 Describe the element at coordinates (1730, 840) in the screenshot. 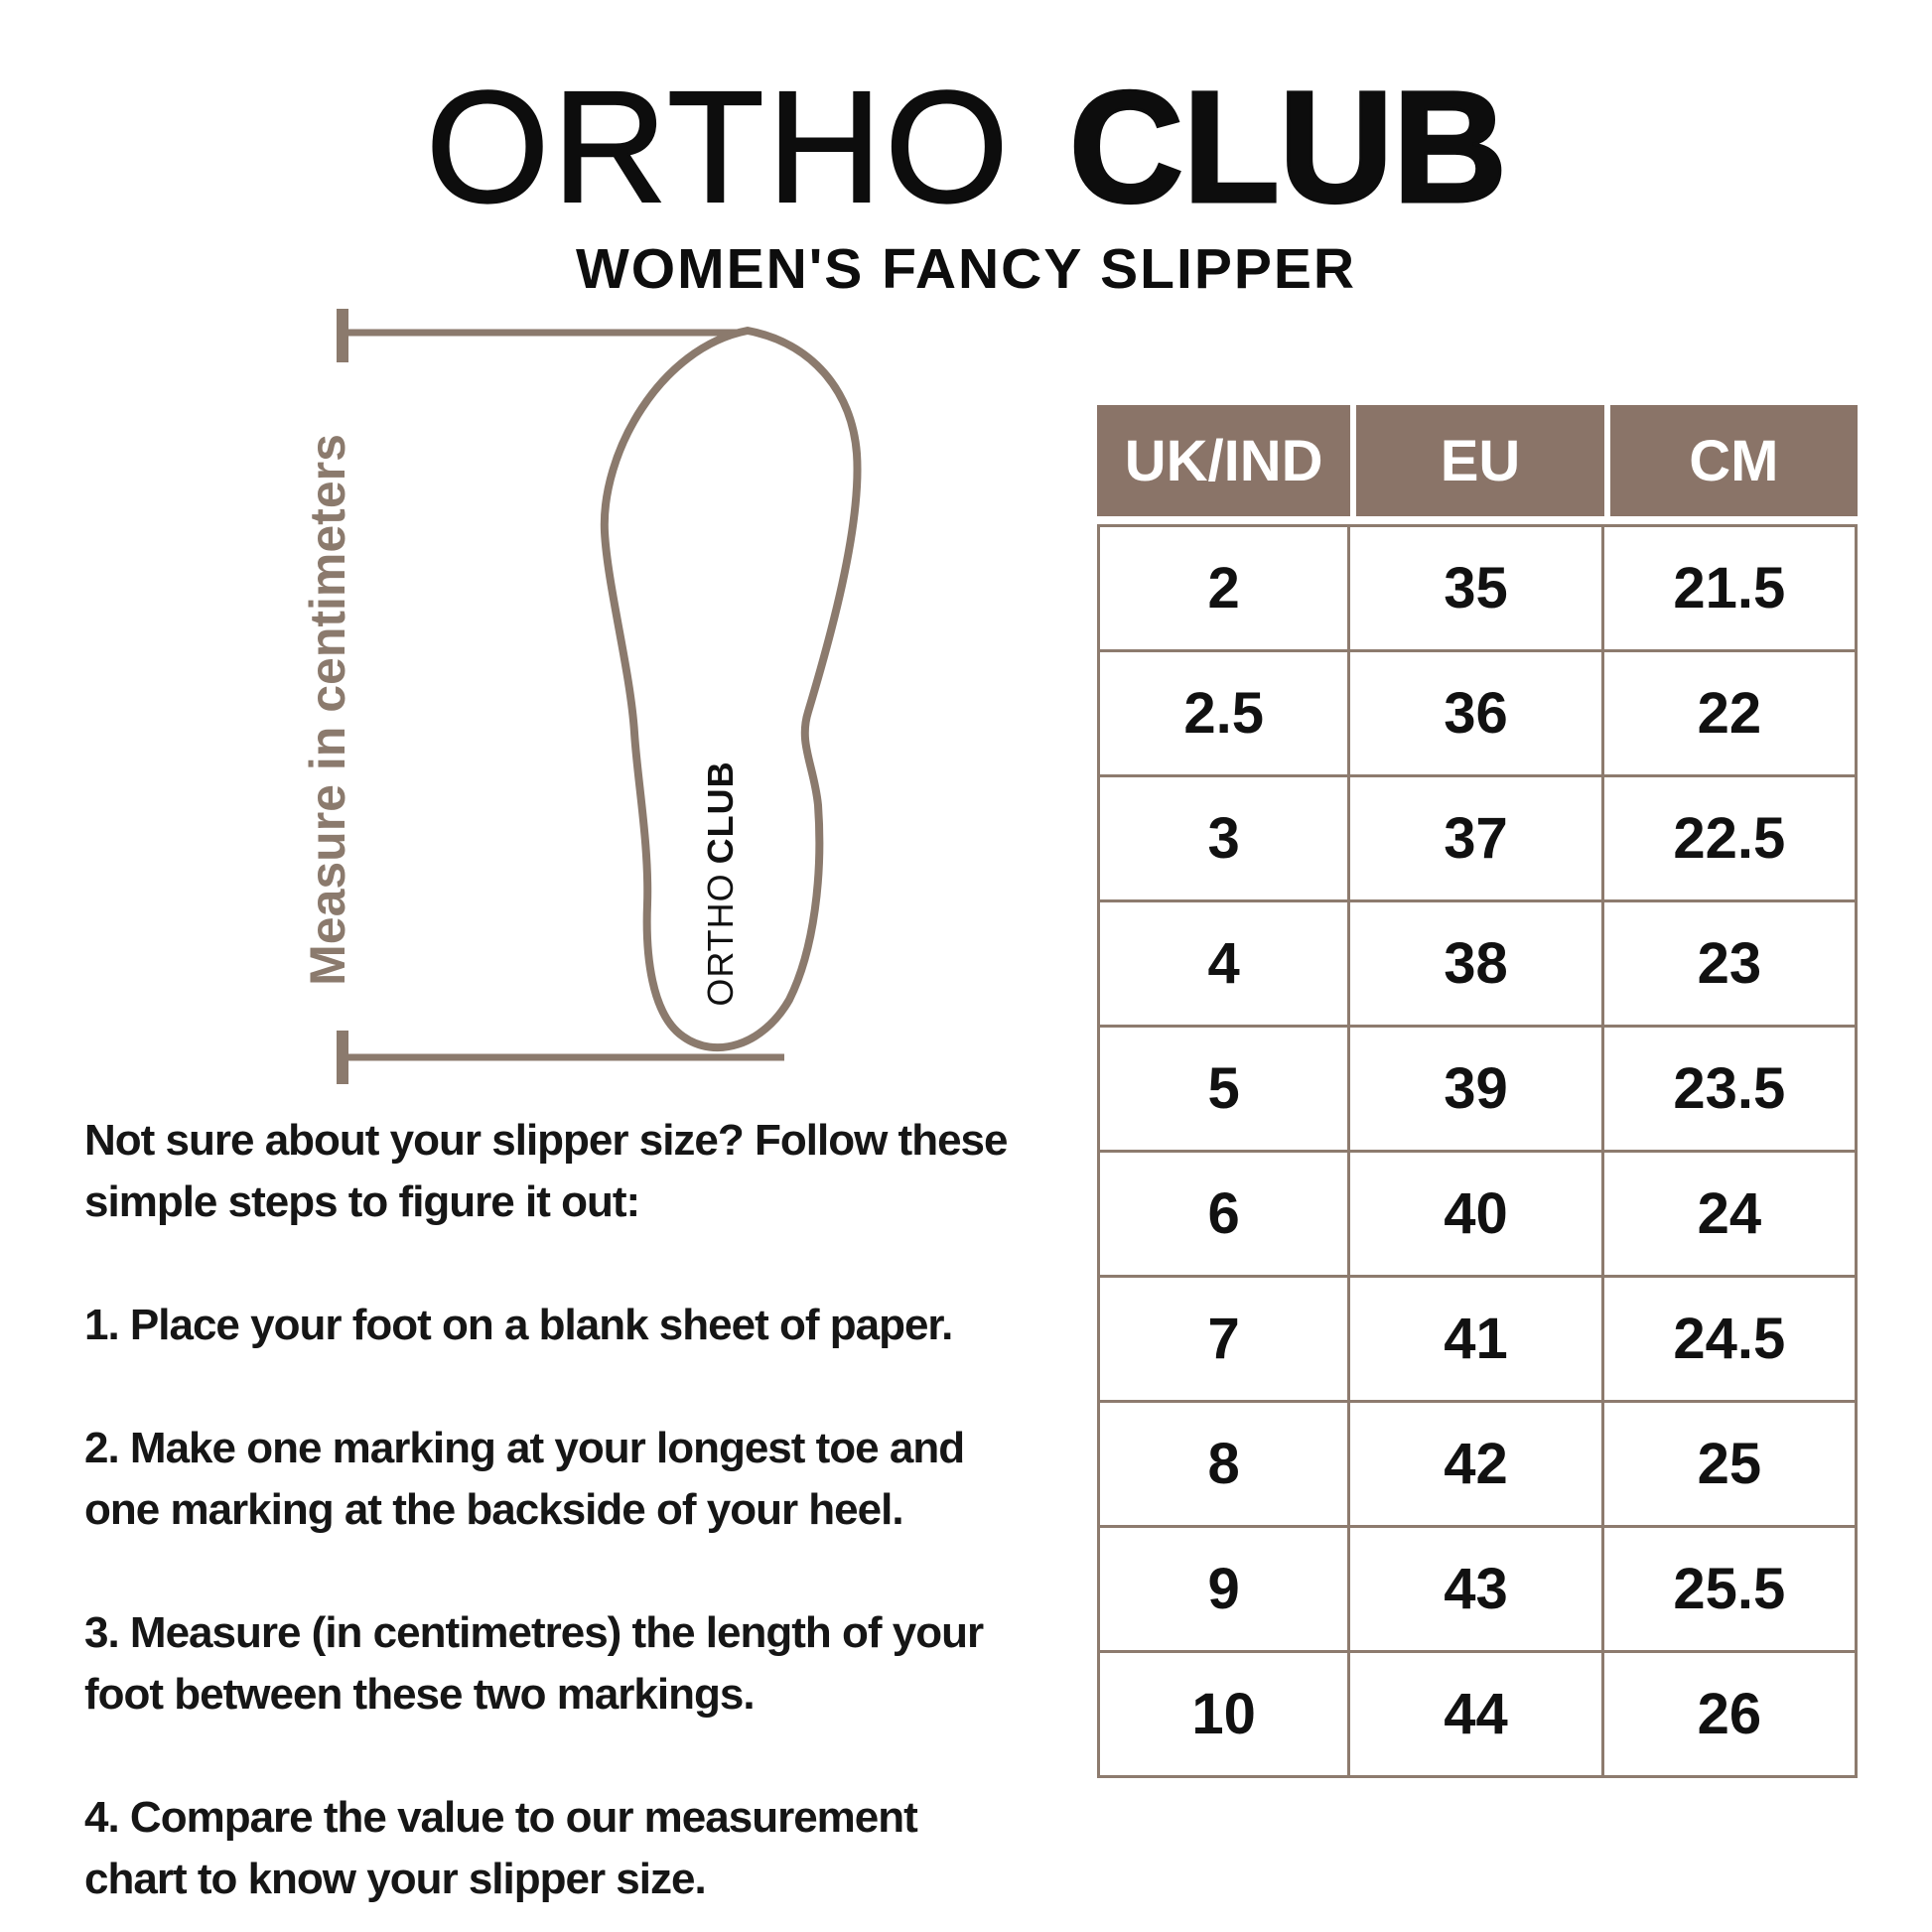

I see `cm-size-cell: 22.5` at that location.